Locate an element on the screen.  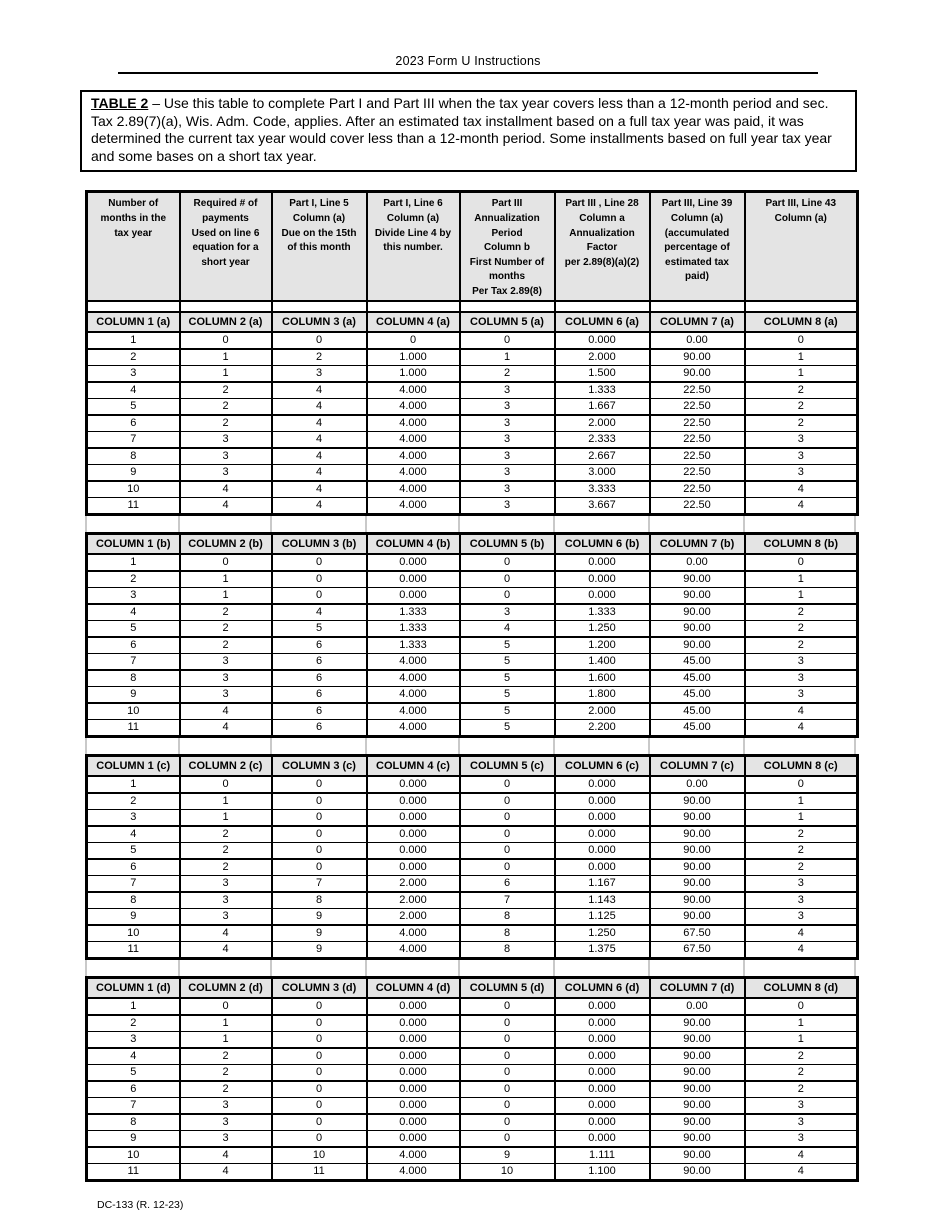
cell-col1-c: 2 is located at coordinates (133, 801).